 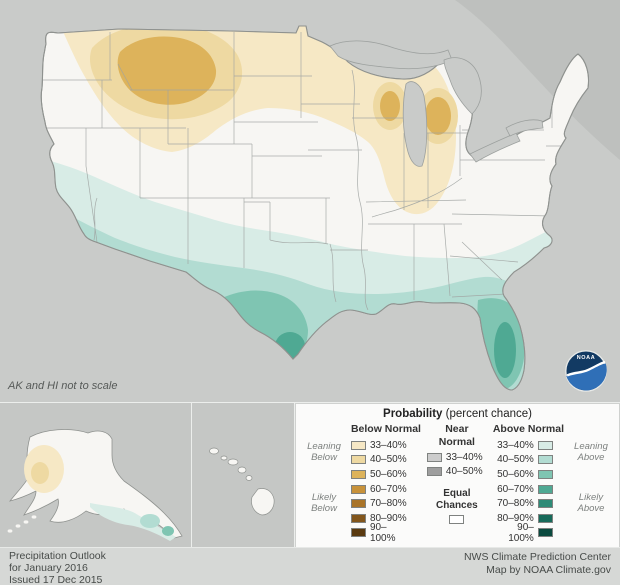 I want to click on below-50-60-region, so click(x=167, y=70).